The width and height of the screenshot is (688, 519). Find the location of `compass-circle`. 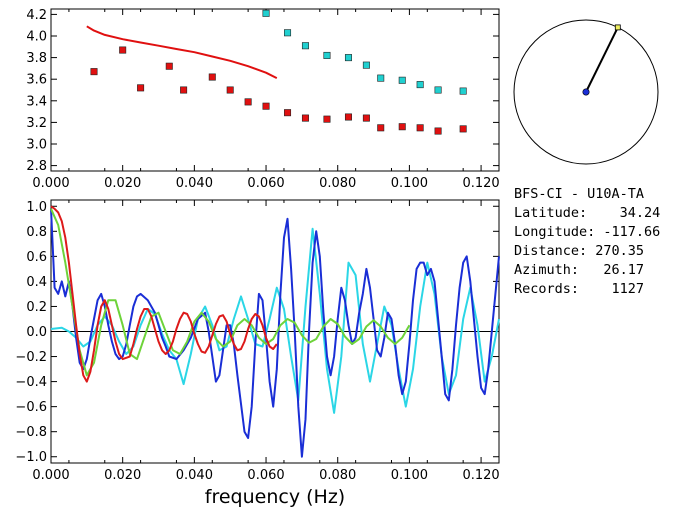

compass-circle is located at coordinates (586, 92).